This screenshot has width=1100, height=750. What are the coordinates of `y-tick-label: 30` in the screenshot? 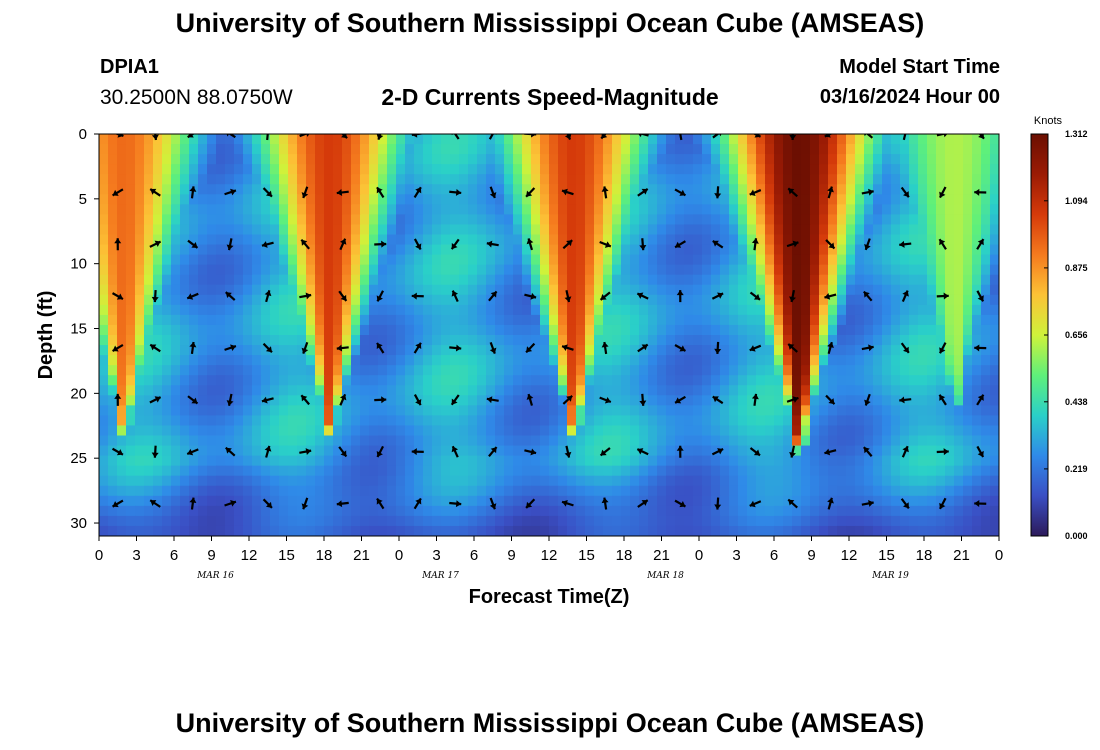 It's located at (78, 523).